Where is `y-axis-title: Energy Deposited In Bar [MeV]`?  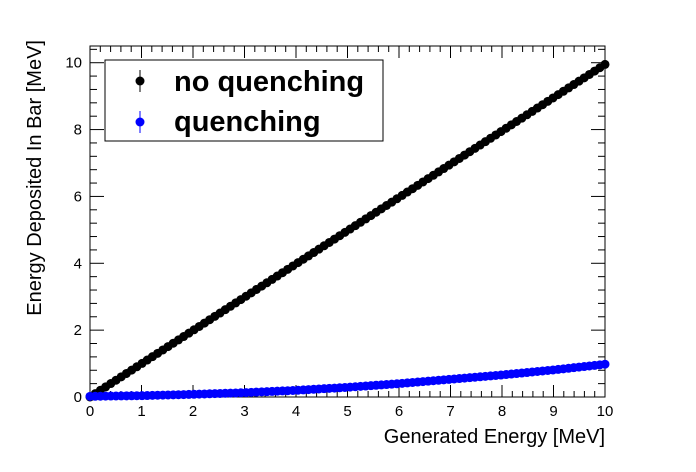
y-axis-title: Energy Deposited In Bar [MeV] is located at coordinates (35, 178).